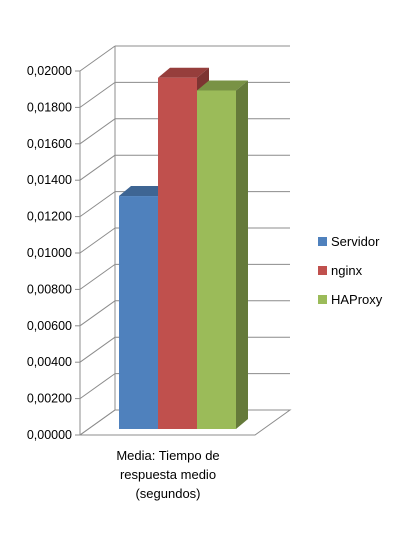 This screenshot has height=543, width=400. What do you see at coordinates (49, 253) in the screenshot?
I see `y-tick-label: 0,01000` at bounding box center [49, 253].